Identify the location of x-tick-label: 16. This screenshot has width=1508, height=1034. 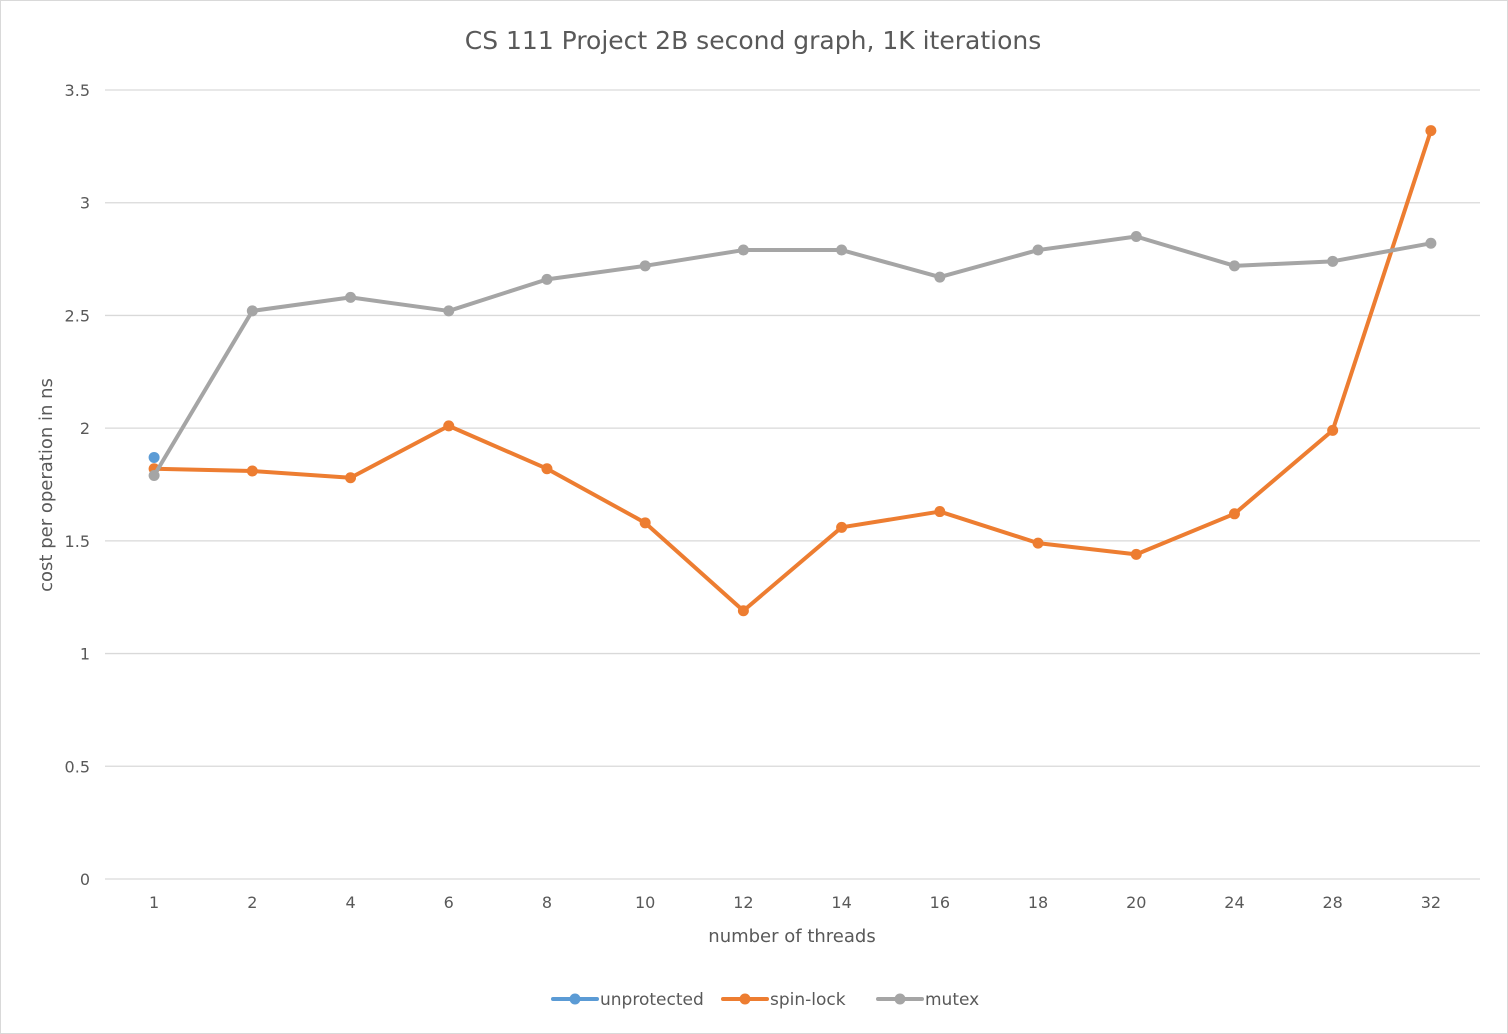
(940, 902).